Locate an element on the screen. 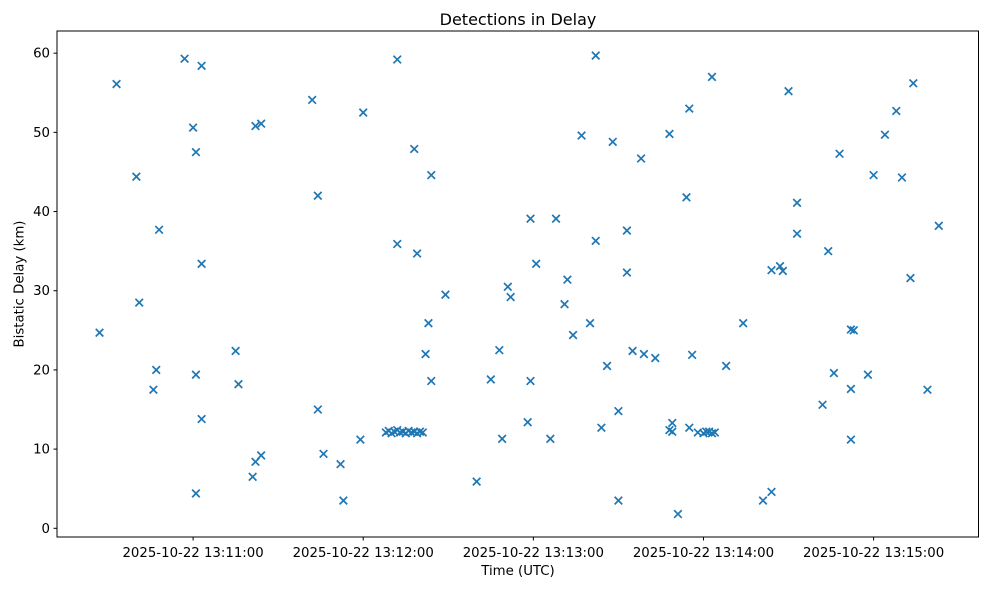  y-tick-label: 30 is located at coordinates (41, 291).